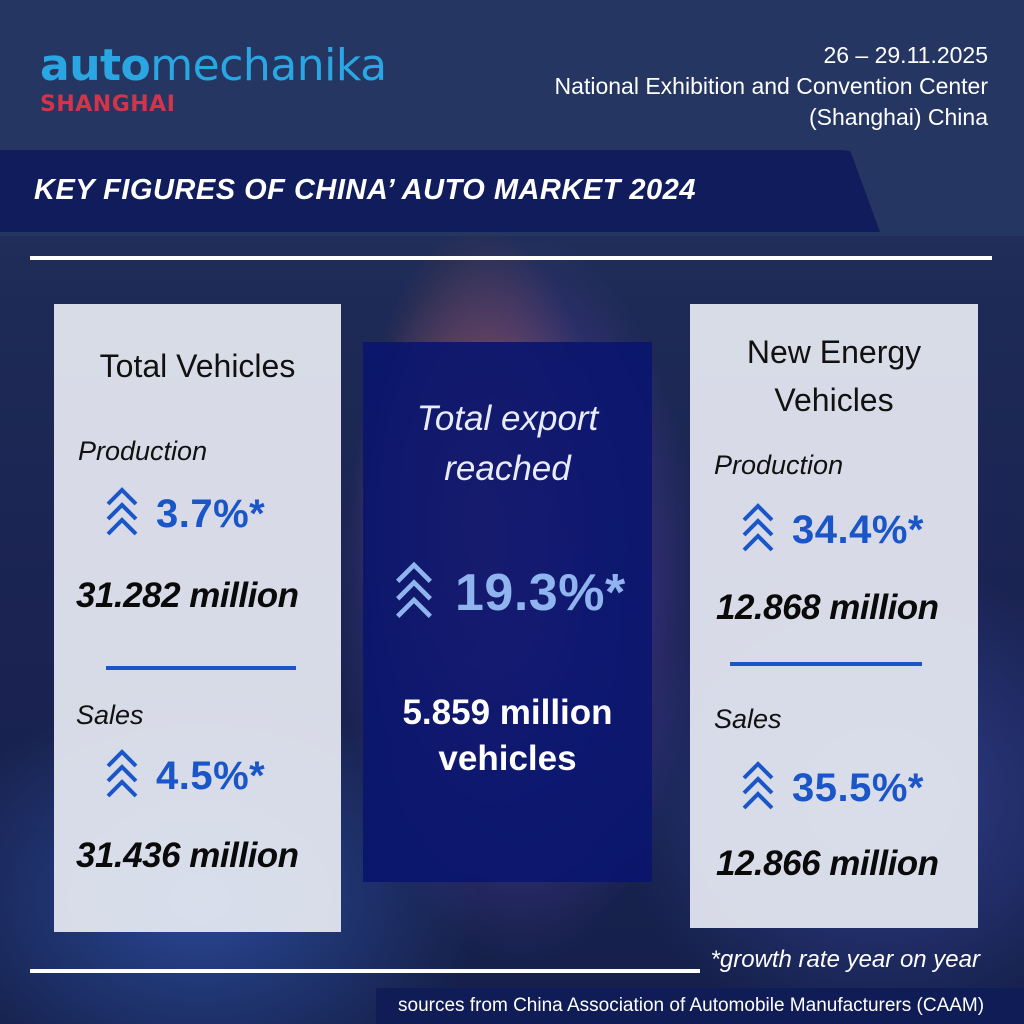 This screenshot has height=1024, width=1024. I want to click on total-production-growth: 3.7%*, so click(184, 514).